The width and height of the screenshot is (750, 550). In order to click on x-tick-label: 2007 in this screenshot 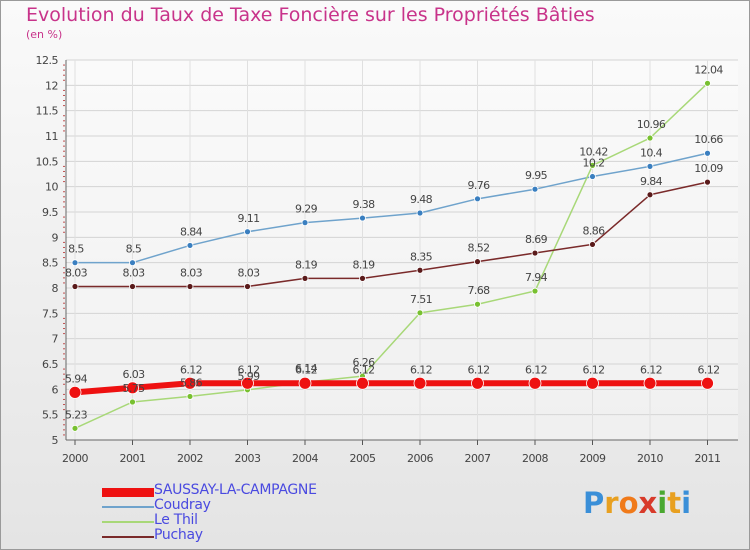, I will do `click(478, 458)`.